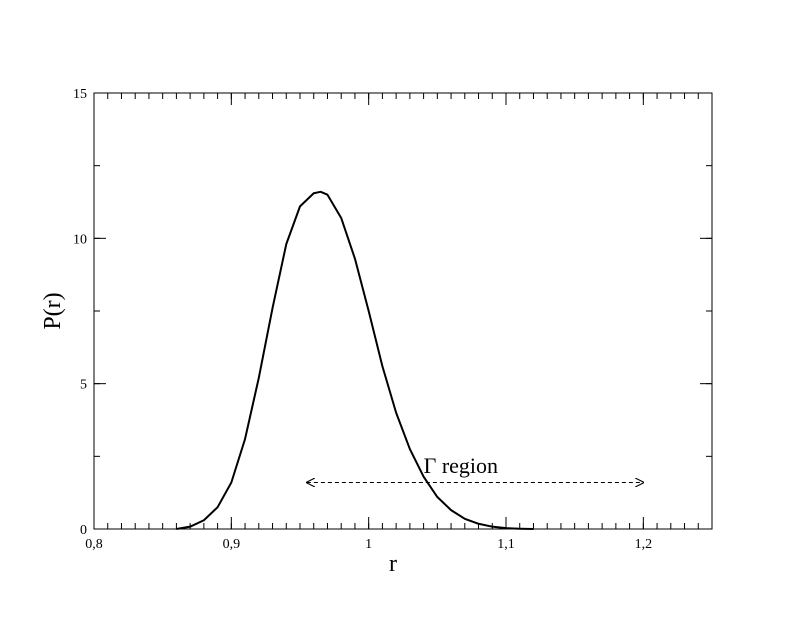 The image size is (806, 623). I want to click on x-tick-label: 1, so click(368, 544).